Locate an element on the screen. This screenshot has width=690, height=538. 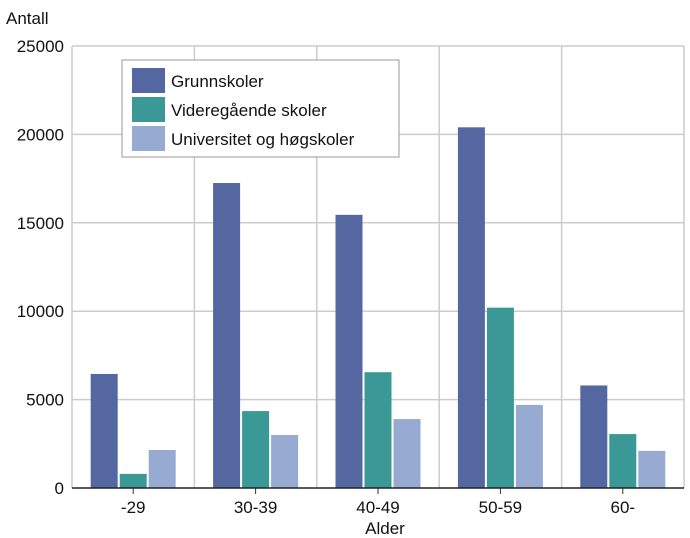
y-axis-title: Antall is located at coordinates (27, 18).